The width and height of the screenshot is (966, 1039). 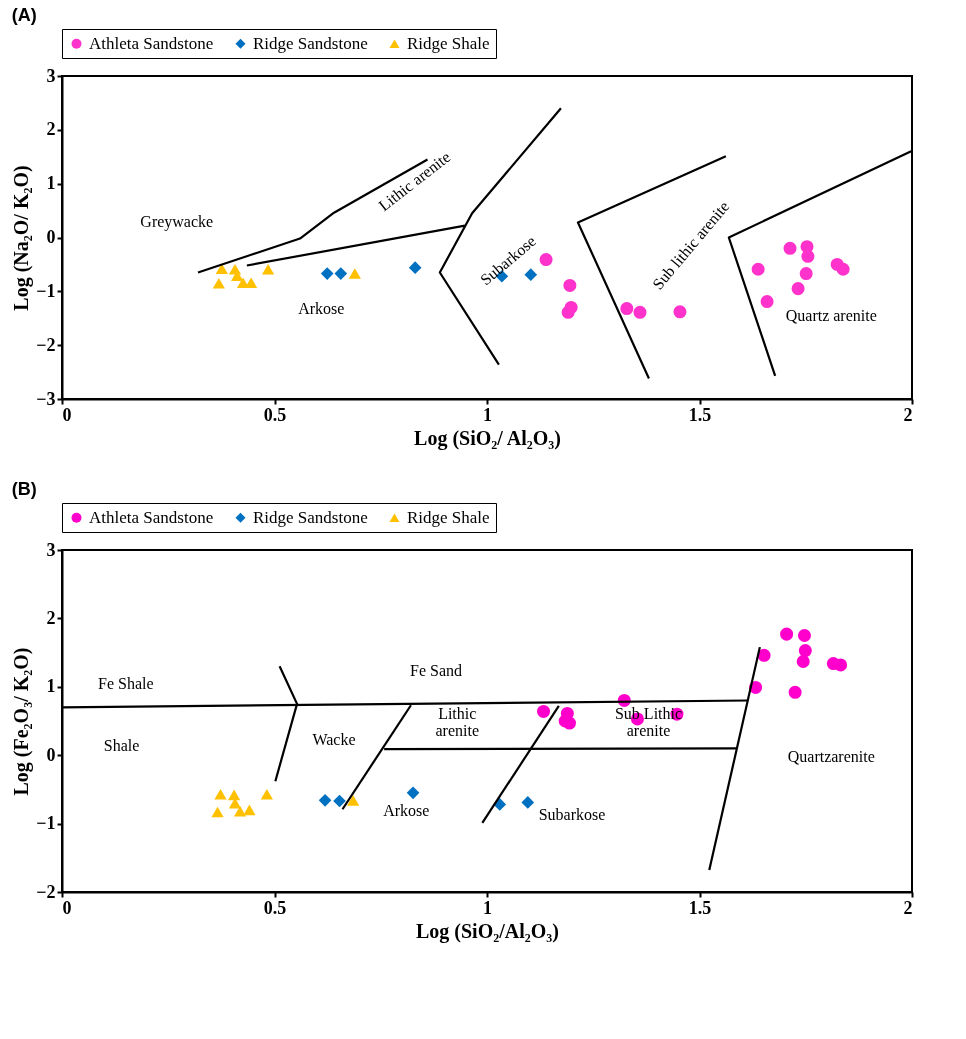 What do you see at coordinates (46, 398) in the screenshot?
I see `y-tick-label: −3` at bounding box center [46, 398].